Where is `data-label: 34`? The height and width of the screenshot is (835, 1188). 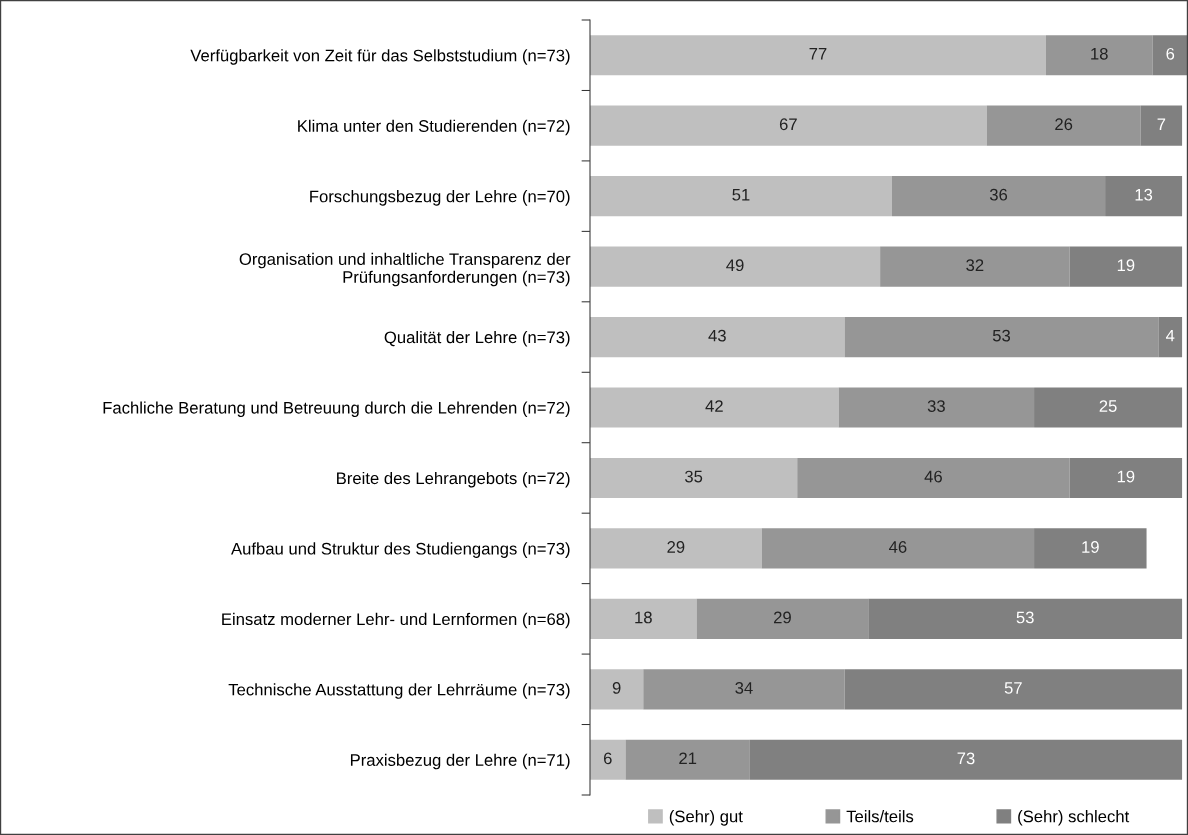 data-label: 34 is located at coordinates (744, 687).